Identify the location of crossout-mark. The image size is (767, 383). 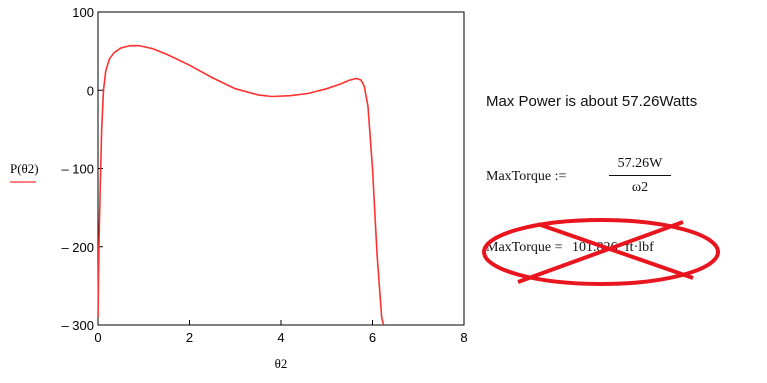
(601, 252).